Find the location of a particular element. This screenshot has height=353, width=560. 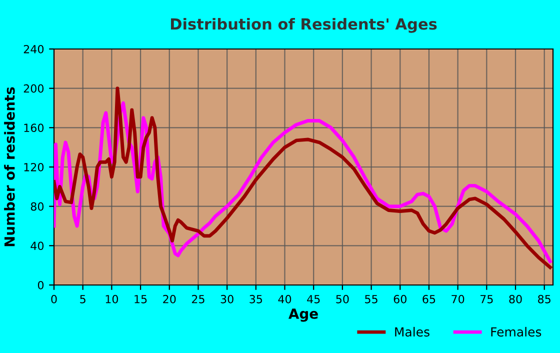

x-tick-label: 85 is located at coordinates (544, 299).